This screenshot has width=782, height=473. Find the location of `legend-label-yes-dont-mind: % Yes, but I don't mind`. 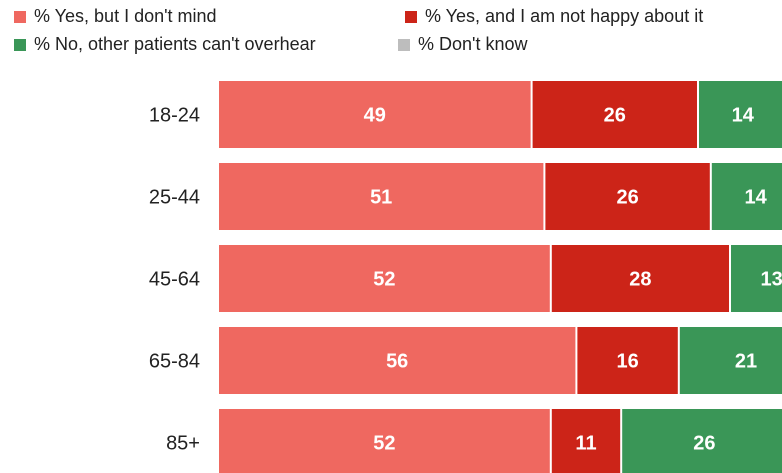

legend-label-yes-dont-mind: % Yes, but I don't mind is located at coordinates (125, 16).